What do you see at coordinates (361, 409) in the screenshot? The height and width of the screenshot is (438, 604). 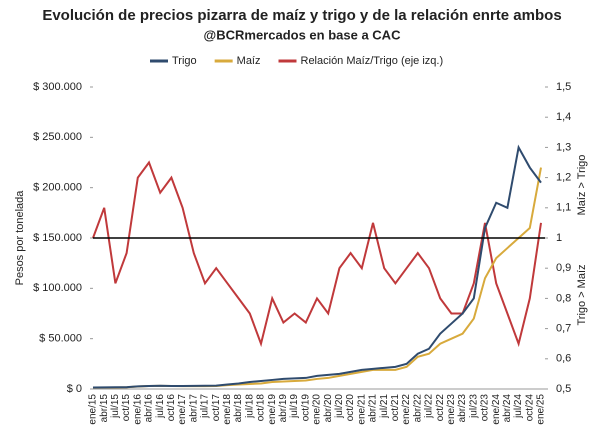 I see `x-tick-label: ene/21` at bounding box center [361, 409].